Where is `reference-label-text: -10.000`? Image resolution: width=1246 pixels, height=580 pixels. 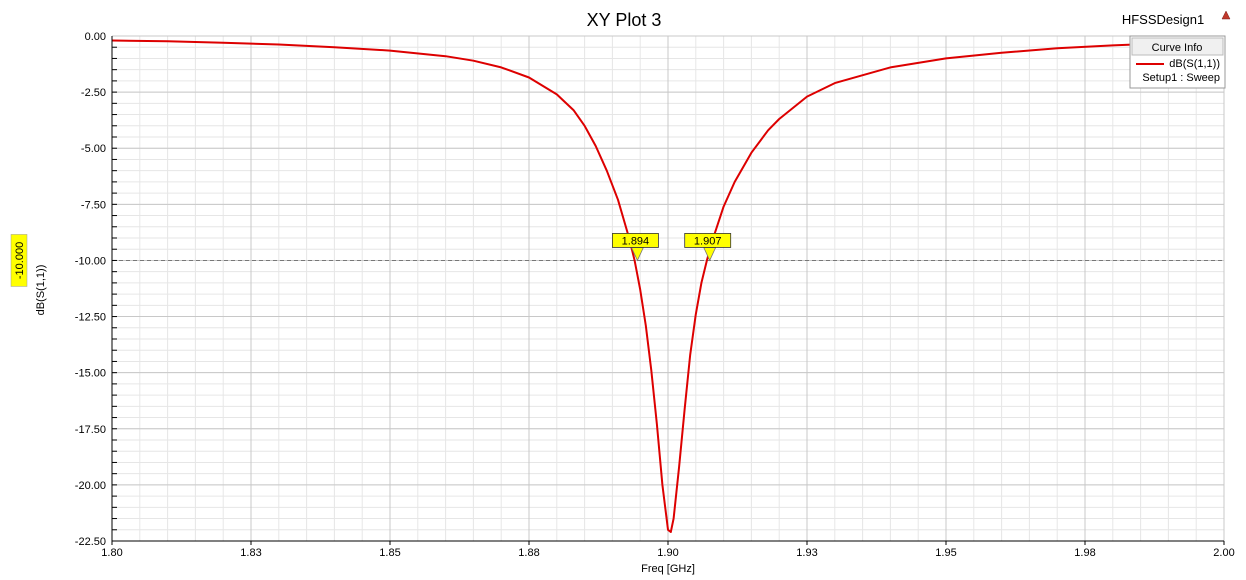 reference-label-text: -10.000 is located at coordinates (20, 260).